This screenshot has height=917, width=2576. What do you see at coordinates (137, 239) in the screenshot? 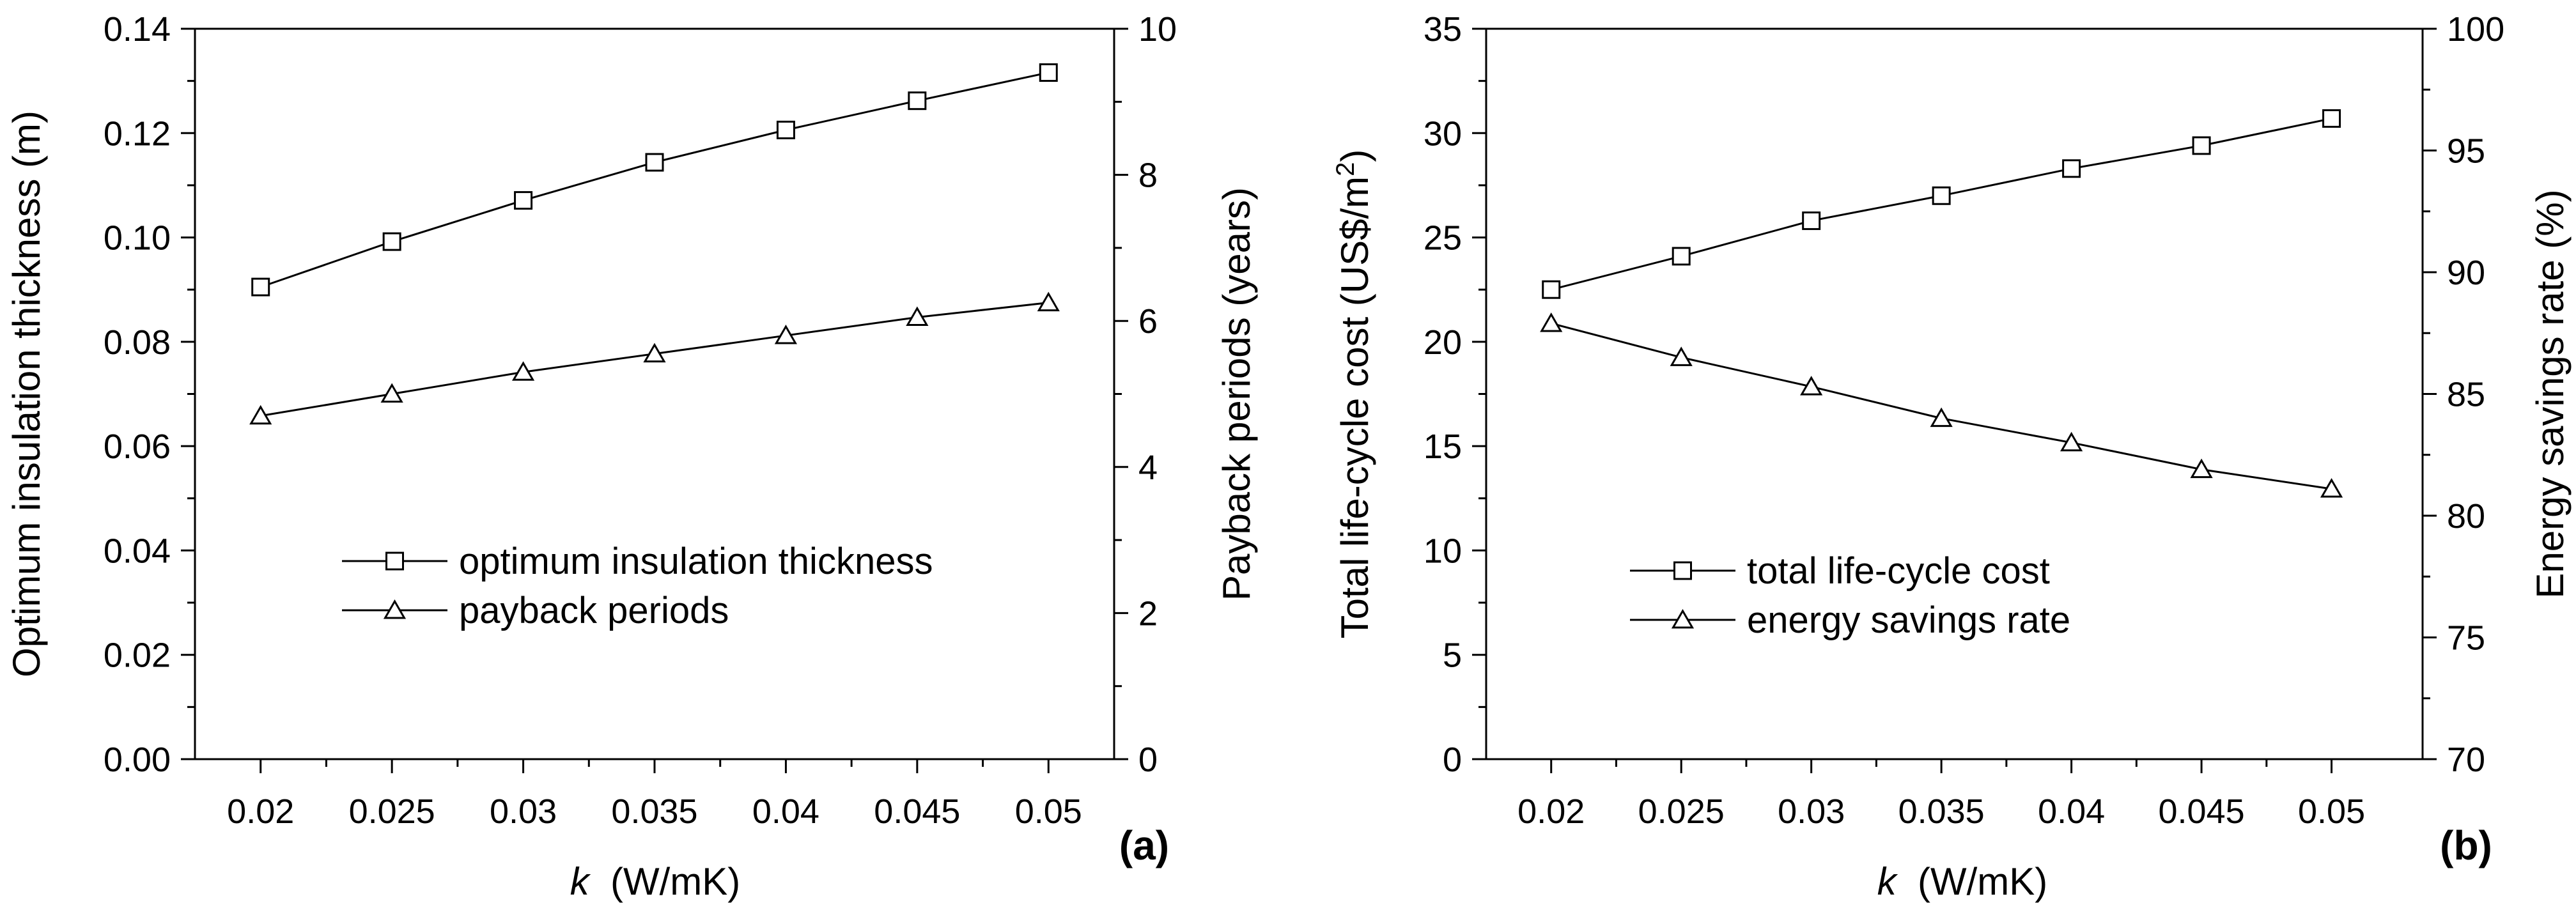
I see `left-tick-label-a: 0.10` at bounding box center [137, 239].